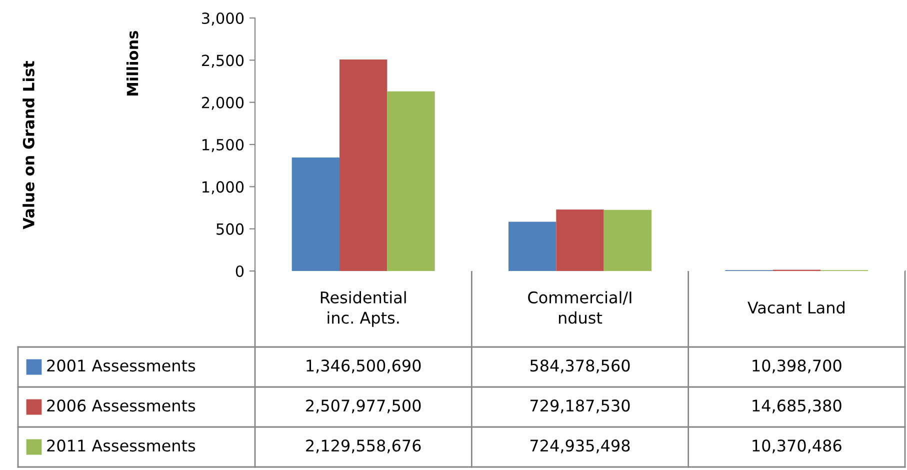 The width and height of the screenshot is (907, 470). What do you see at coordinates (797, 367) in the screenshot?
I see `text: 10,398,700` at bounding box center [797, 367].